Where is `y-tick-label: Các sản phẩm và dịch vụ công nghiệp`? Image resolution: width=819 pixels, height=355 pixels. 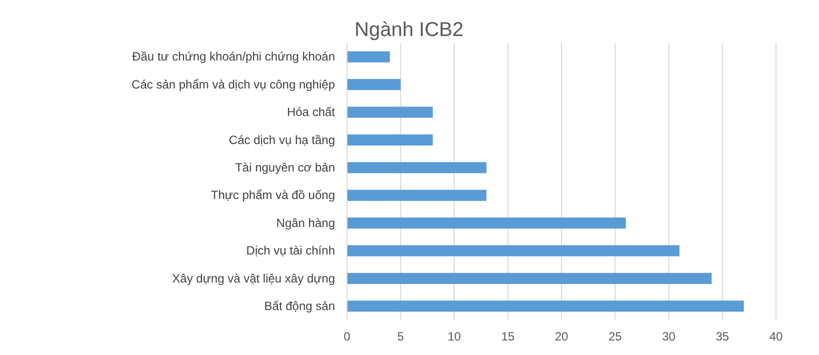
y-tick-label: Các sản phẩm và dịch vụ công nghiệp is located at coordinates (234, 84).